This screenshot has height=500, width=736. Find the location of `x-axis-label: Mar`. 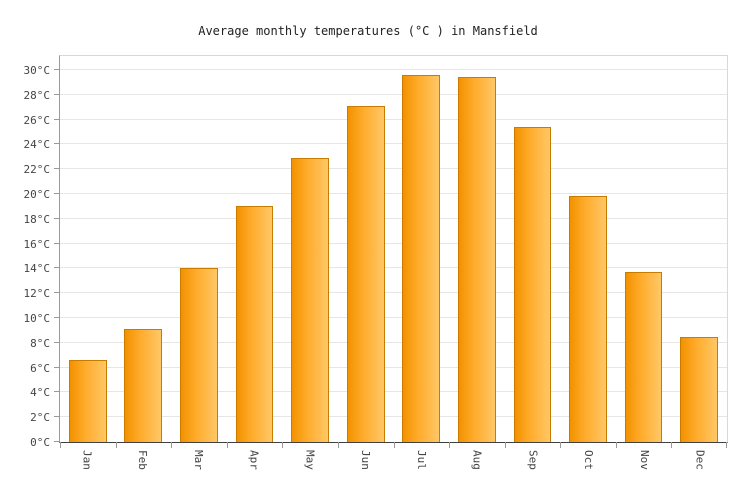

x-axis-label: Mar is located at coordinates (198, 460).